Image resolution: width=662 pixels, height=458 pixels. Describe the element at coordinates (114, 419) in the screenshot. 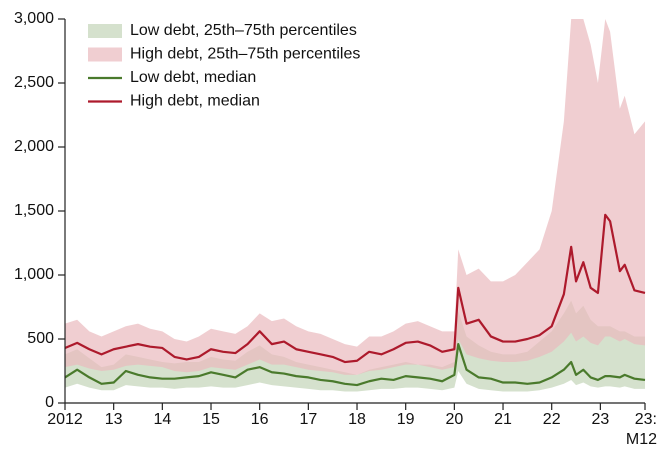

I see `x-tick-label: 13` at that location.